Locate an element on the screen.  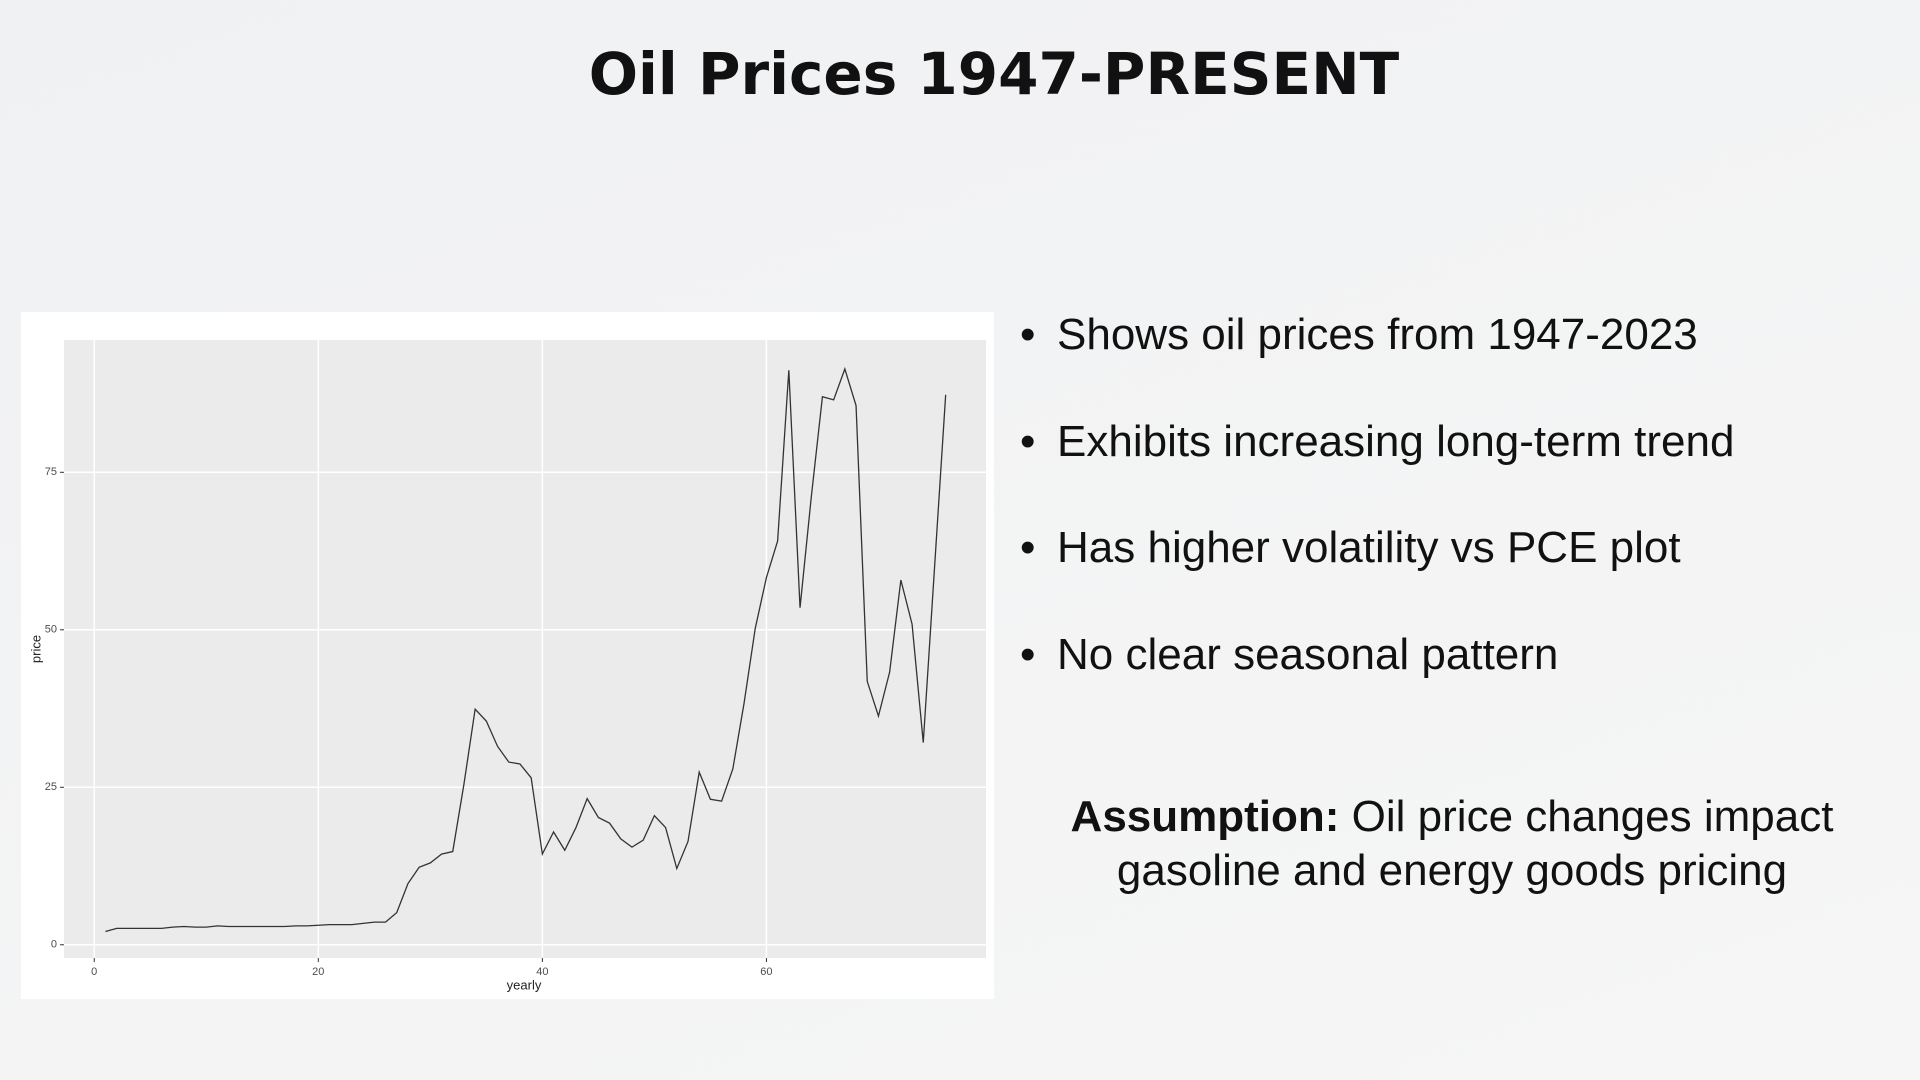
x-axis-title: yearly is located at coordinates (524, 984).